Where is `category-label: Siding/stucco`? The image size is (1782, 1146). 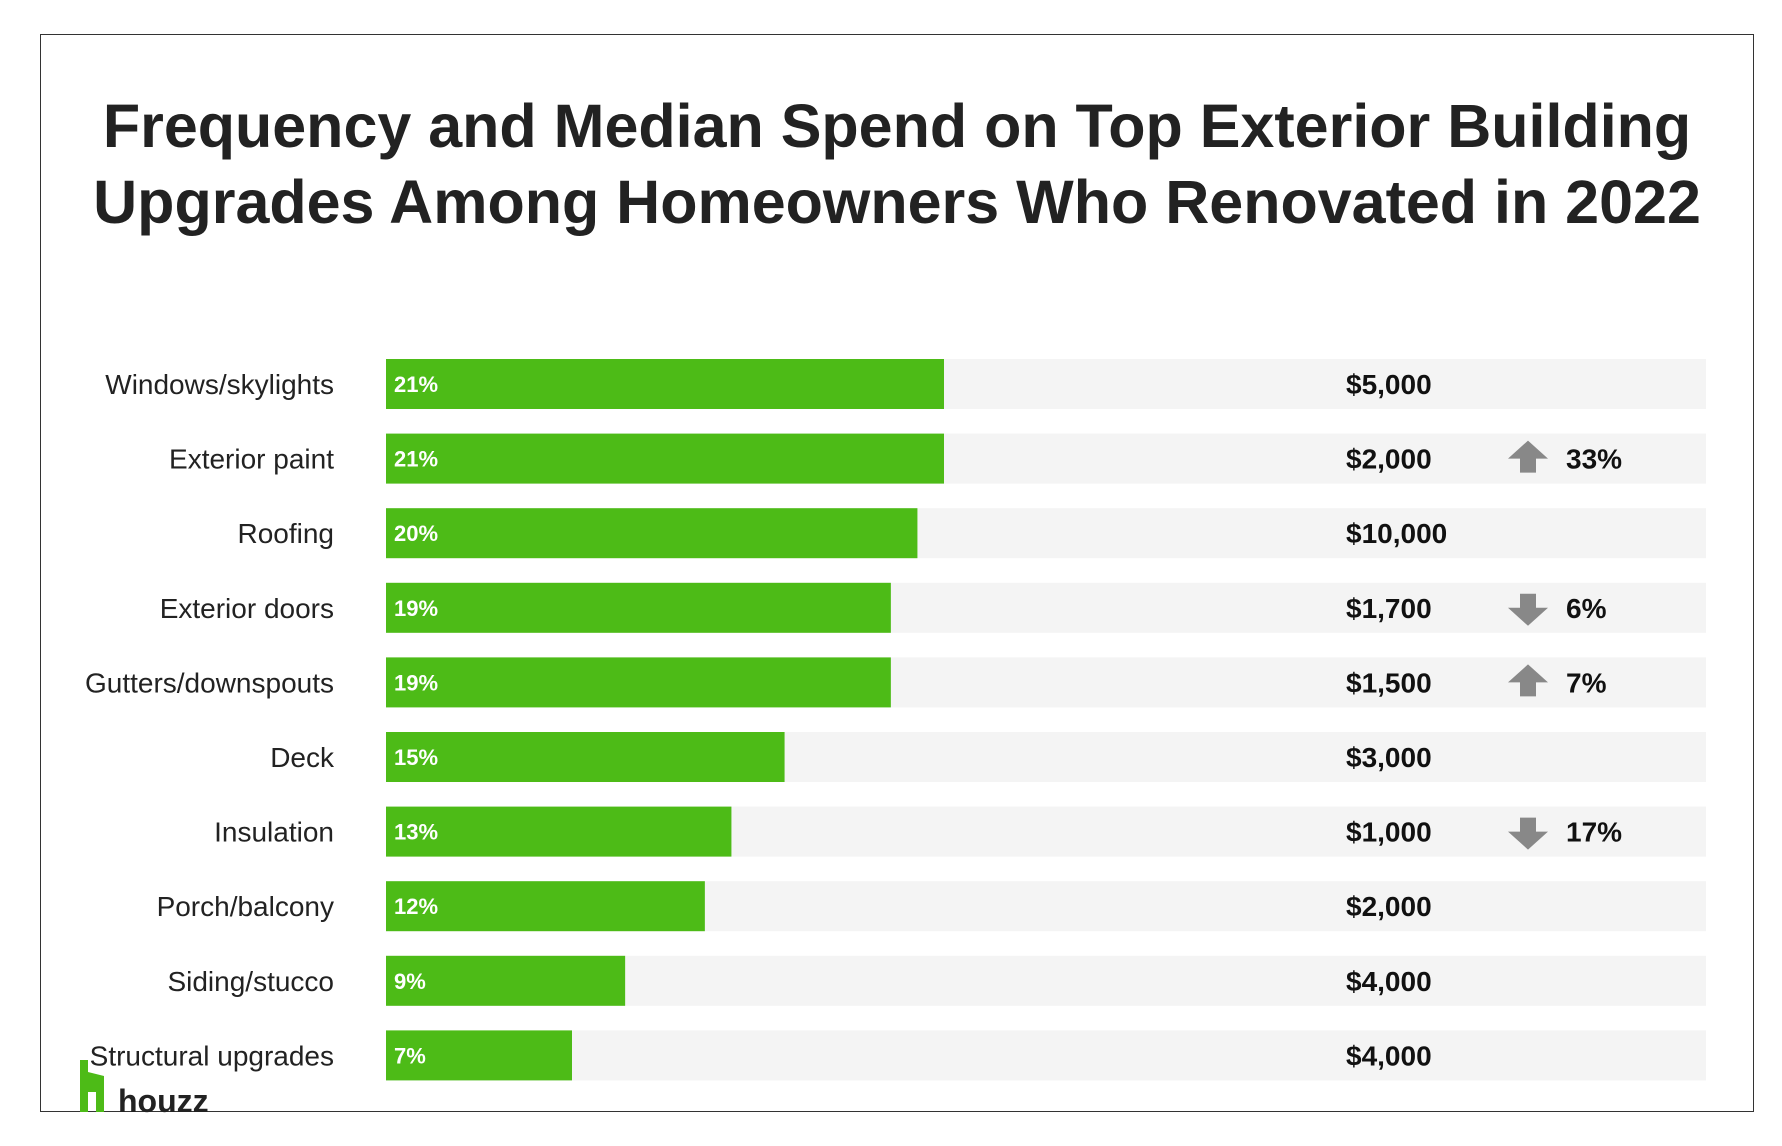 category-label: Siding/stucco is located at coordinates (250, 981).